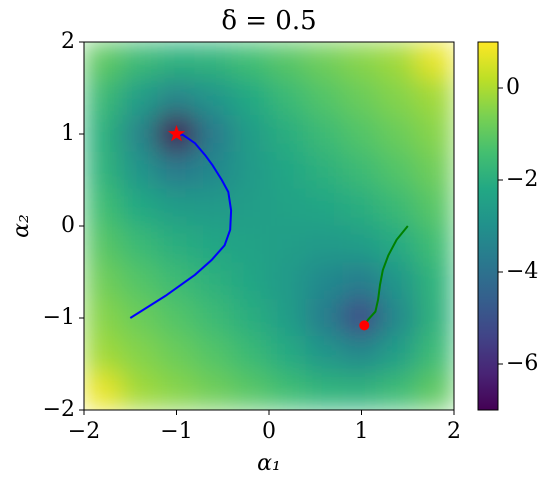 This screenshot has height=485, width=550. Describe the element at coordinates (84, 431) in the screenshot. I see `x-tick-label: −2` at that location.